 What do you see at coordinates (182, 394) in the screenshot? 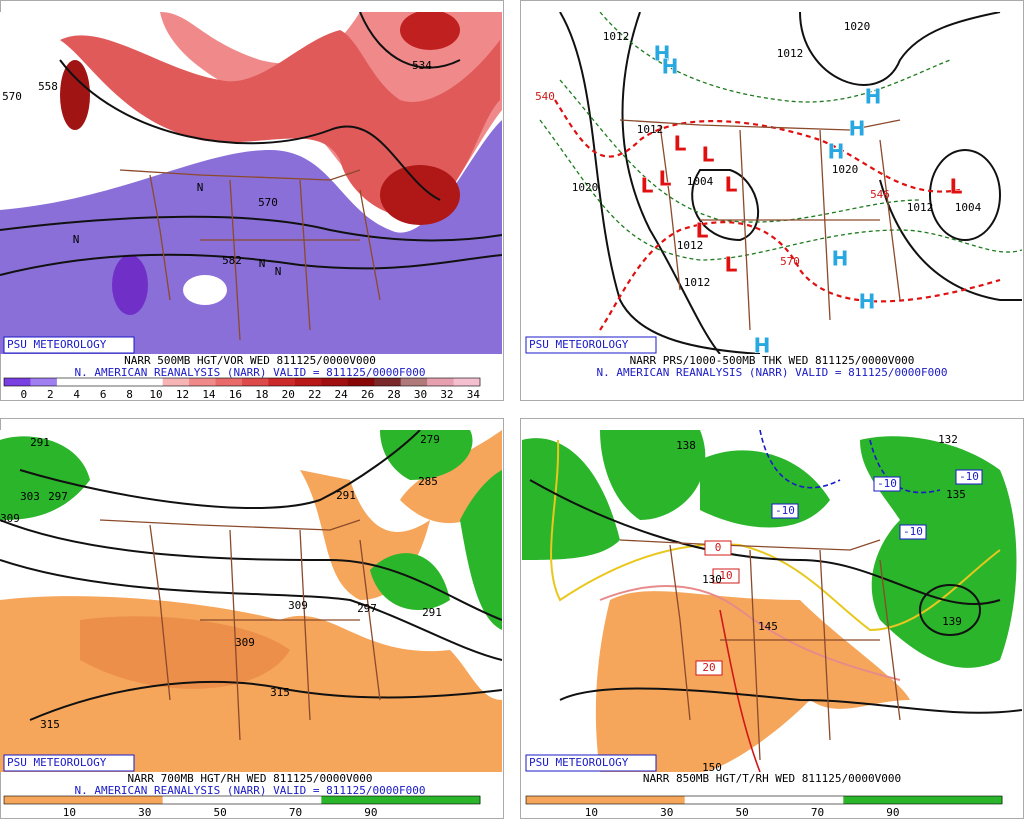
I see `colorbar-label: 12` at bounding box center [182, 394].